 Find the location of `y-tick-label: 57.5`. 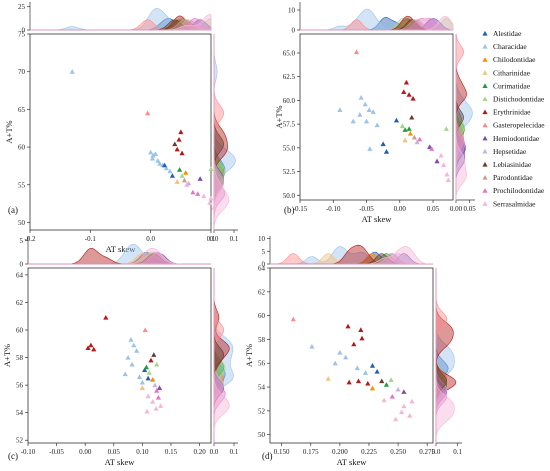

y-tick-label: 57.5 is located at coordinates (289, 125).